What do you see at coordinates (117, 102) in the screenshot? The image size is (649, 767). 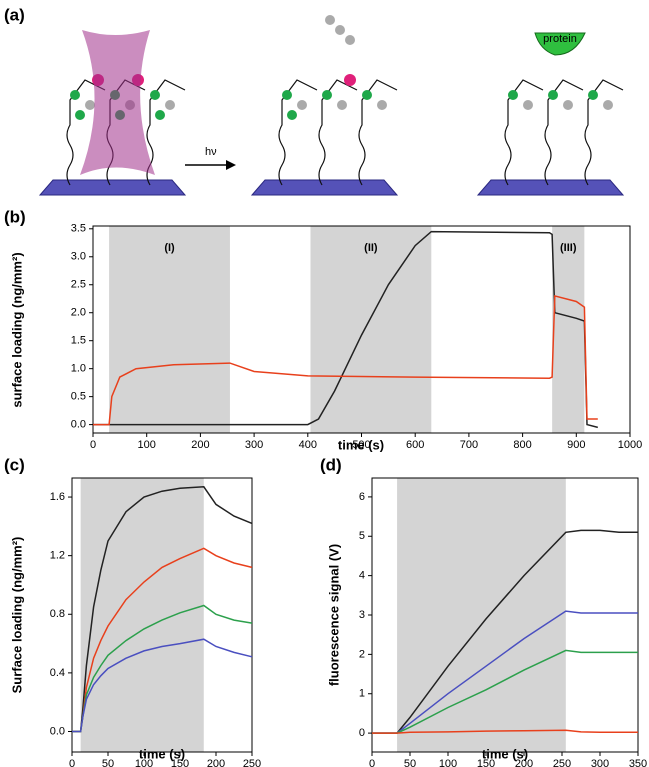 I see `light-beam` at bounding box center [117, 102].